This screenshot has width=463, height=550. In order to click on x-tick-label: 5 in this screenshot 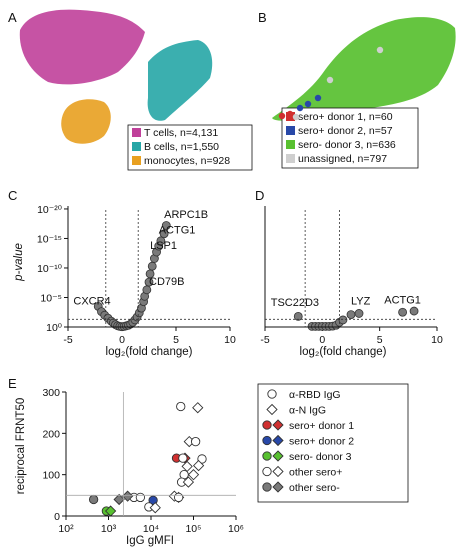, I will do `click(176, 340)`.